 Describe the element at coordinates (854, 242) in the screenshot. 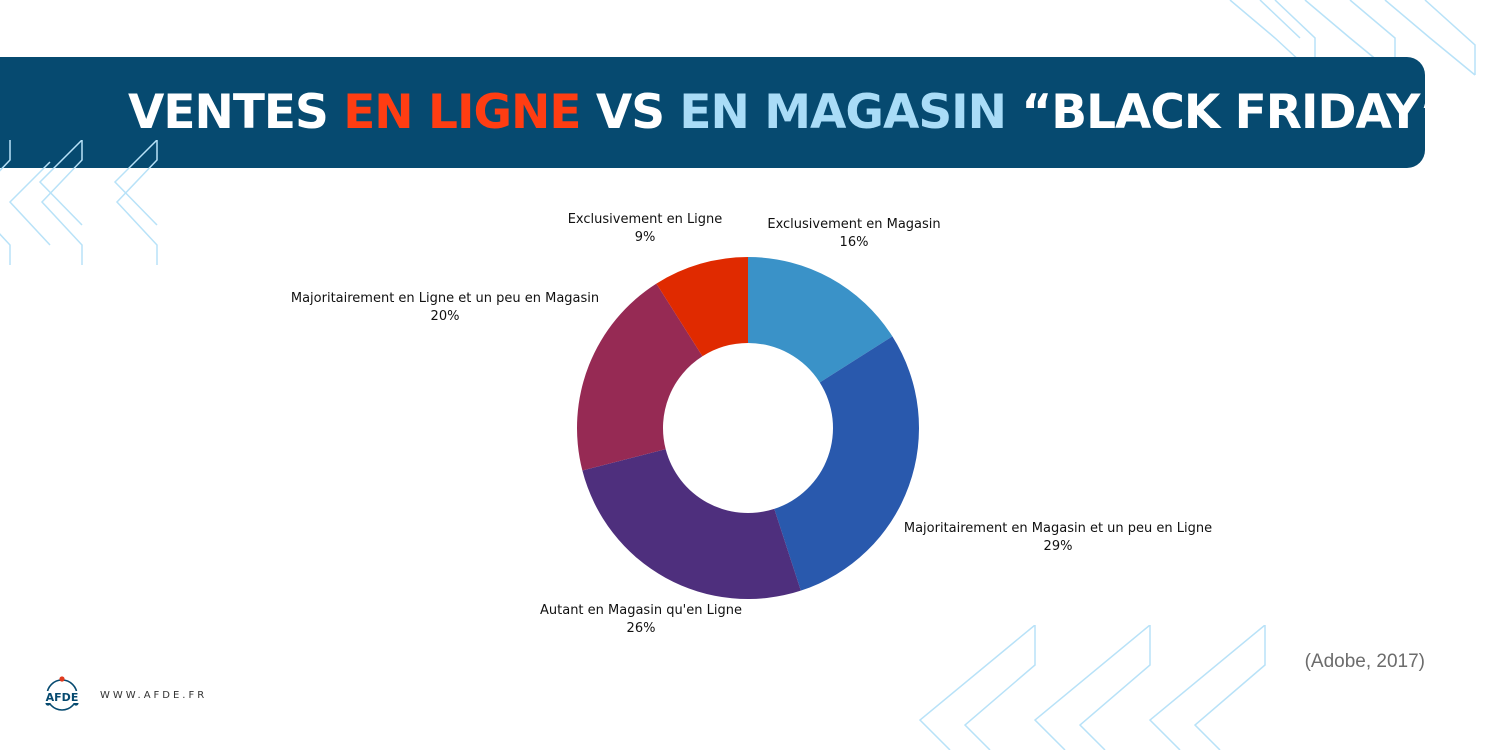

I see `slice-label-value: 16%` at that location.